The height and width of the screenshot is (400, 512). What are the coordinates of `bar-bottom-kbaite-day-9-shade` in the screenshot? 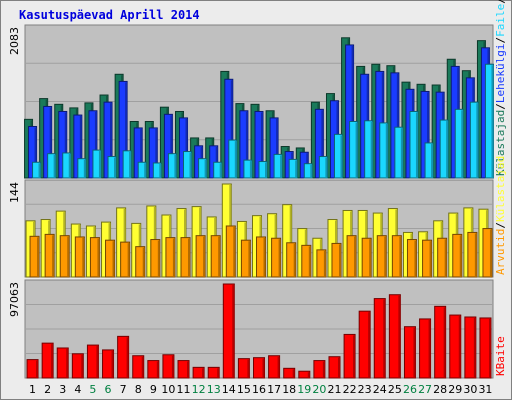 It's located at (157, 369).